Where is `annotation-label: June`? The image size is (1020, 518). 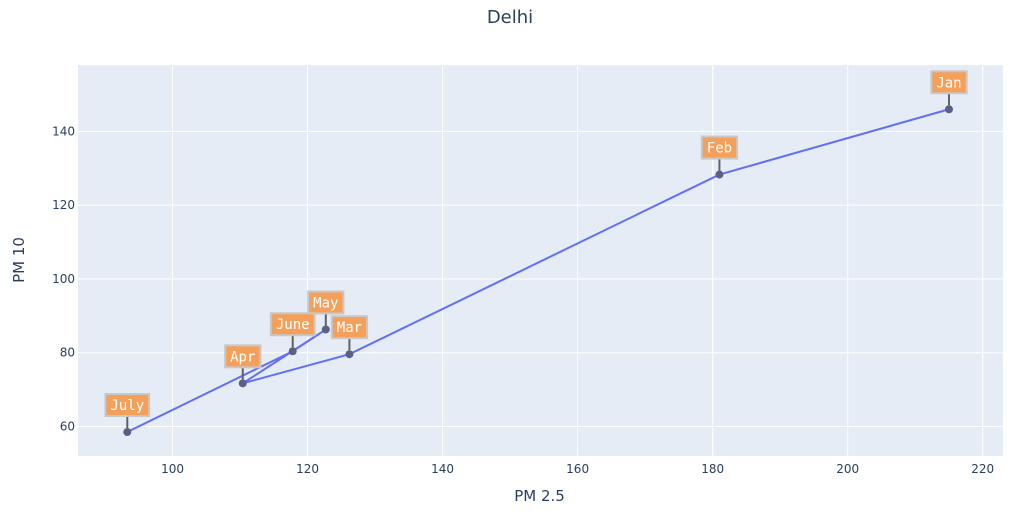 annotation-label: June is located at coordinates (293, 325).